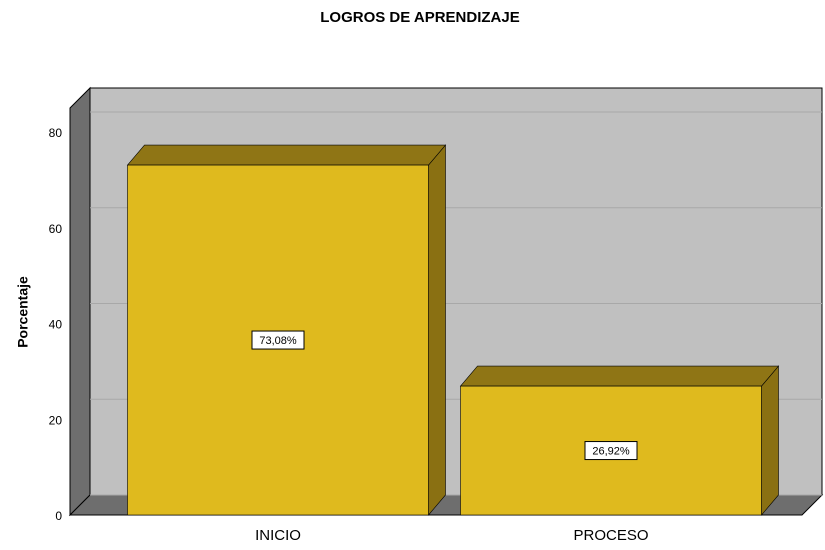 This screenshot has height=550, width=825. What do you see at coordinates (278, 535) in the screenshot?
I see `x-tick-label: INICIO` at bounding box center [278, 535].